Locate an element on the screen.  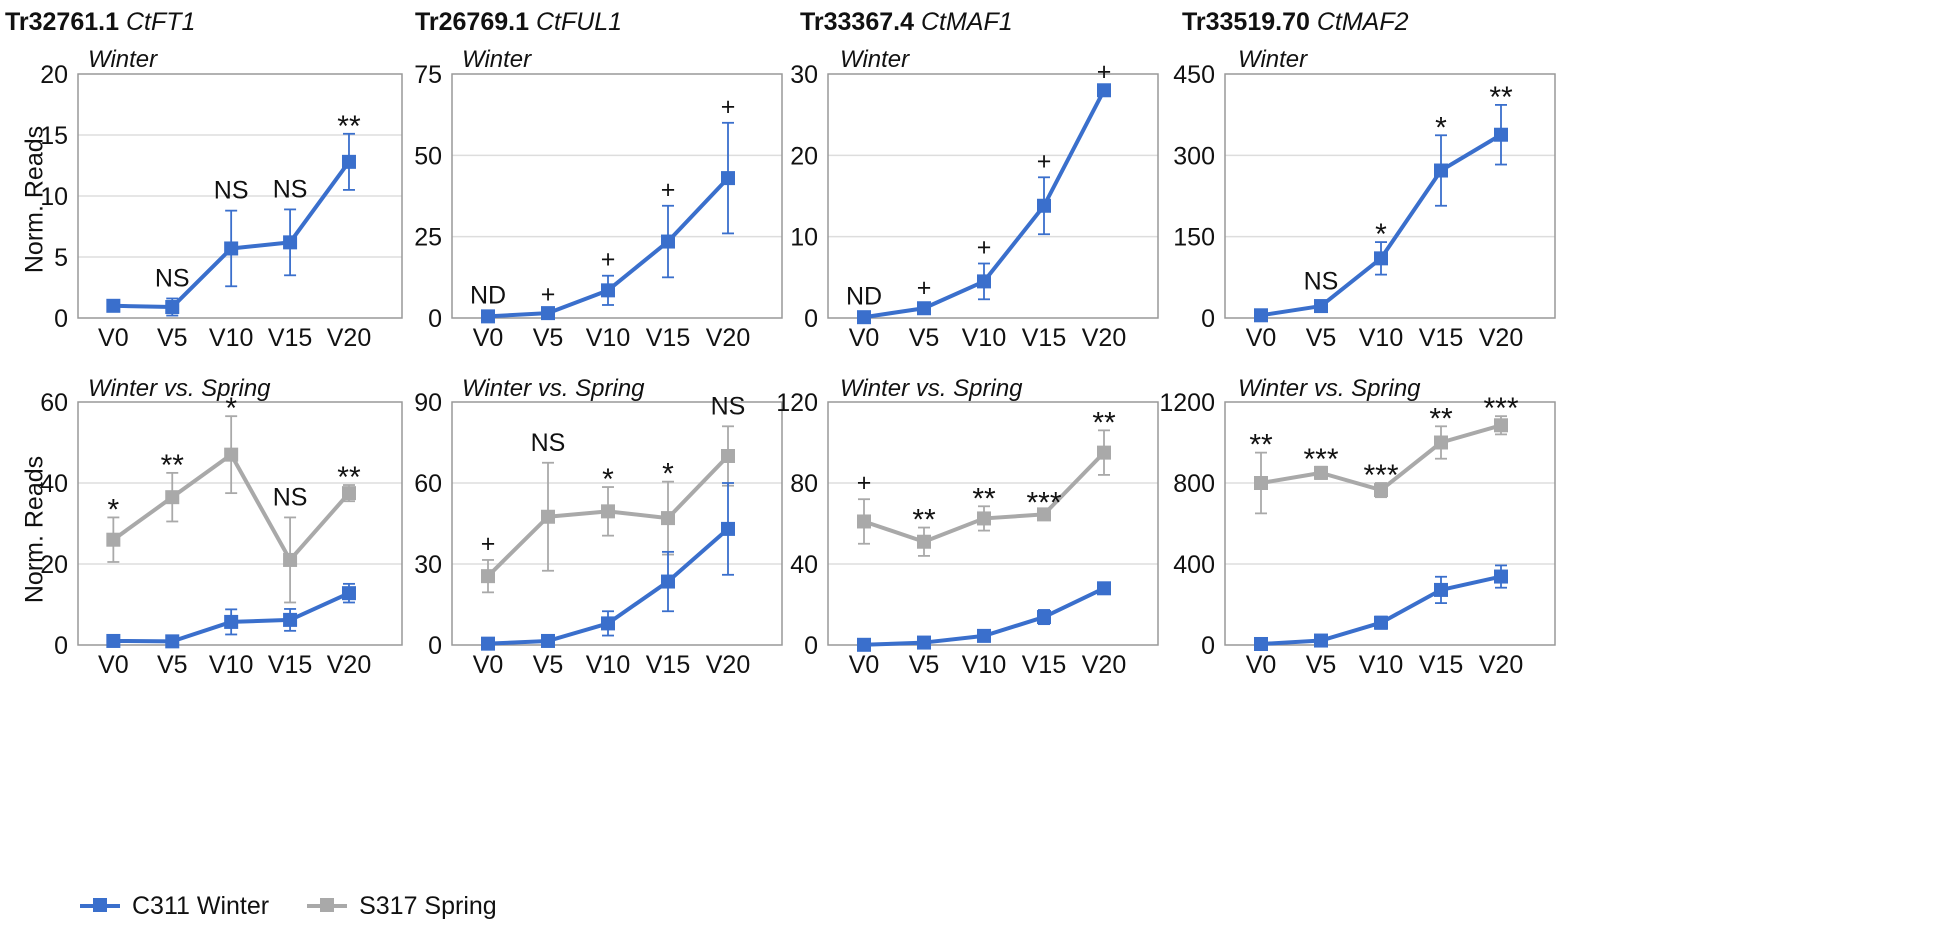
y-tick-label: 5 is located at coordinates (61, 258).